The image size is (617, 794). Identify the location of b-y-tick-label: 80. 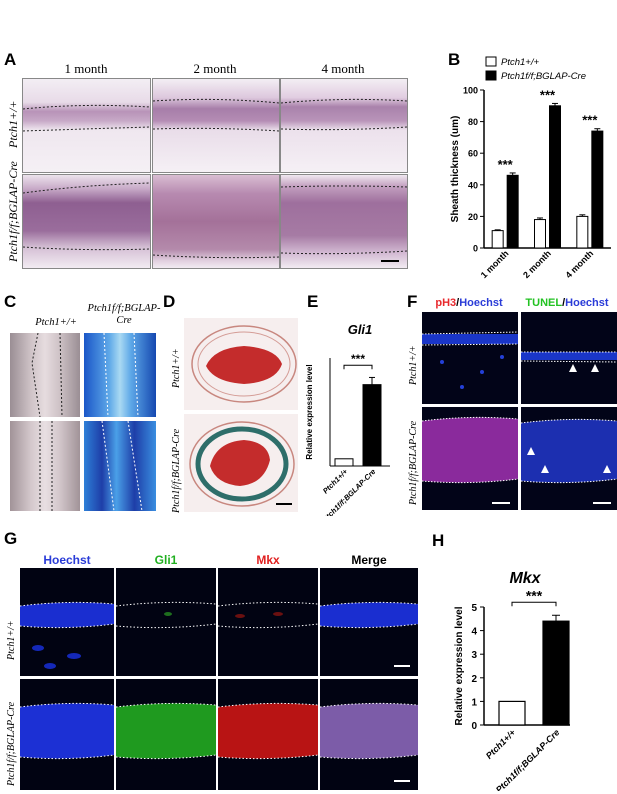
(473, 122).